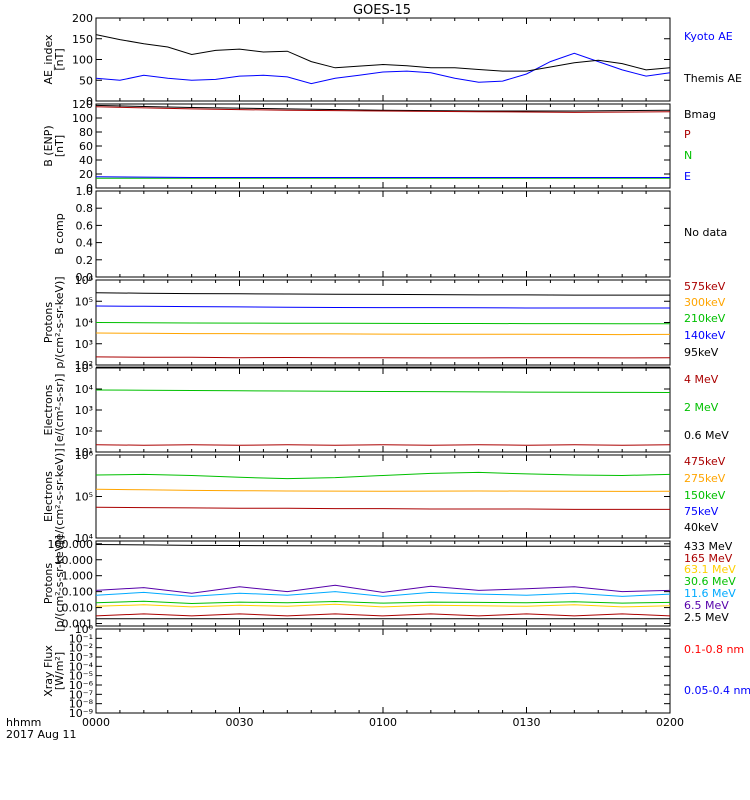 The image size is (750, 800). I want to click on series-line-63-1-mev, so click(383, 605).